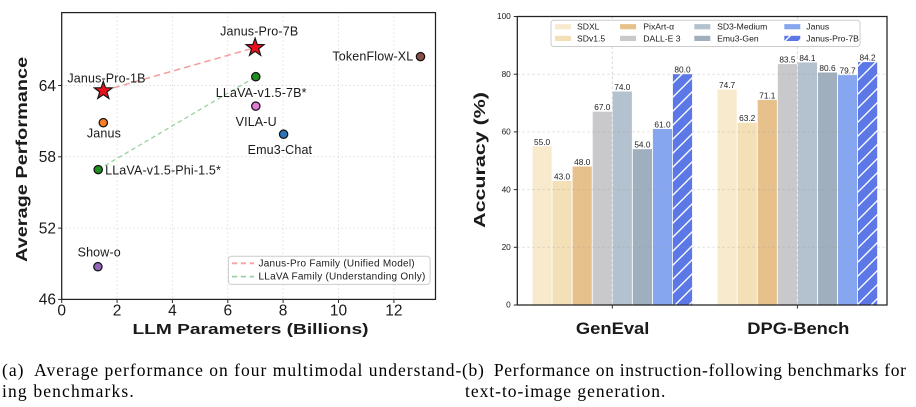 Image resolution: width=916 pixels, height=407 pixels. I want to click on svg-text: LLaVA-v1.5-7B*, so click(261, 93).